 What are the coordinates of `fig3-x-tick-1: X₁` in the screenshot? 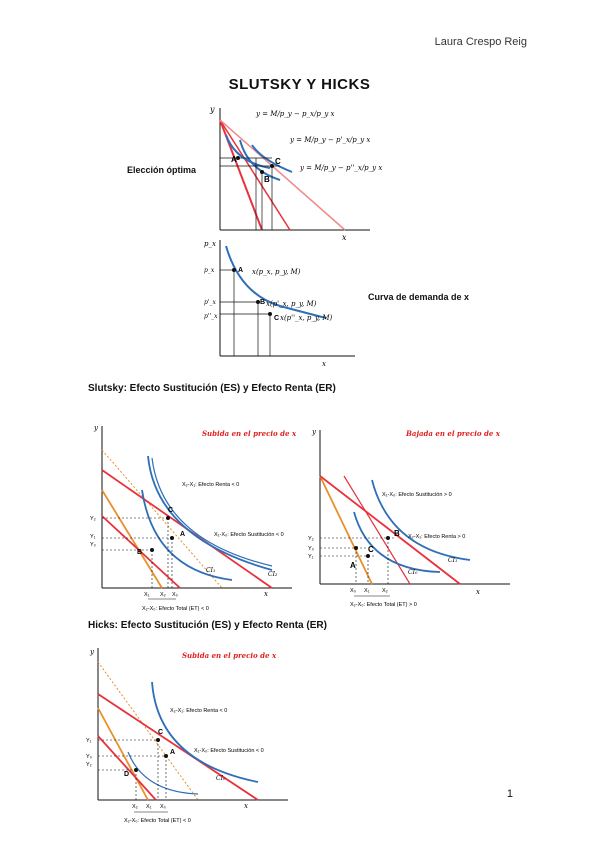 It's located at (147, 595).